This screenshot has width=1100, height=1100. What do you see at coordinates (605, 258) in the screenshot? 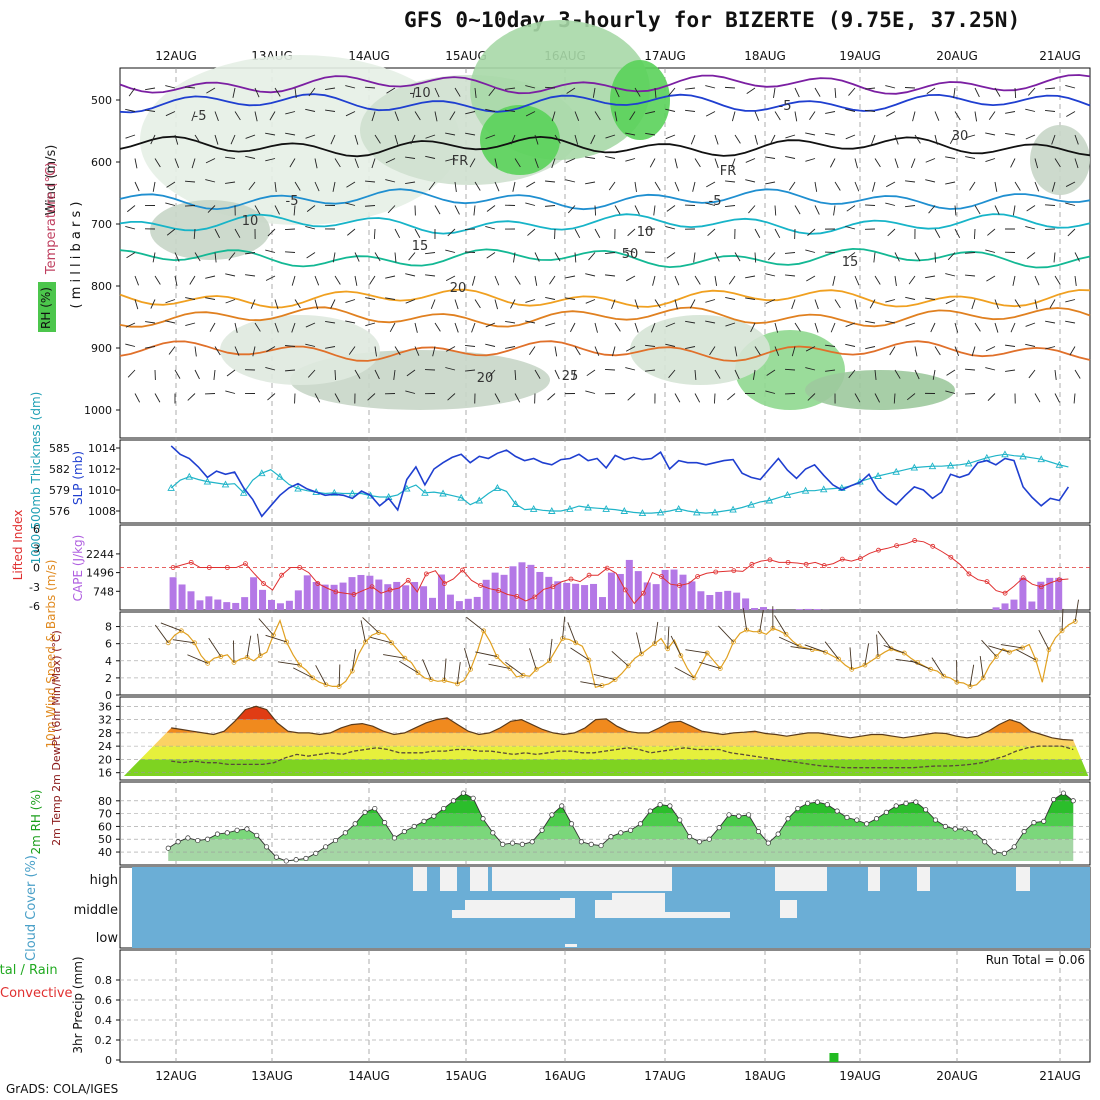
I see `isotherm-line` at bounding box center [605, 258].